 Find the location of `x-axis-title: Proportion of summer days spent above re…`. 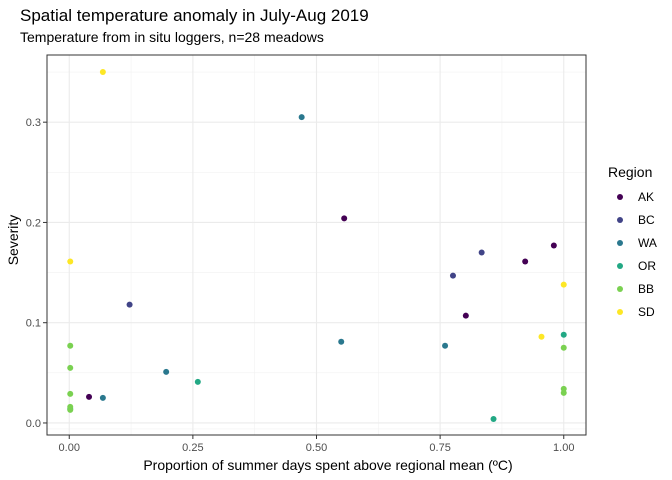

x-axis-title: Proportion of summer days spent above re… is located at coordinates (327, 465).